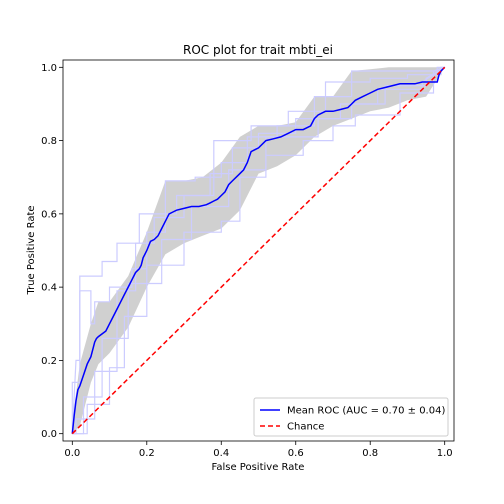 The height and width of the screenshot is (504, 504). What do you see at coordinates (296, 453) in the screenshot?
I see `x-tick-label: 0.6` at bounding box center [296, 453].